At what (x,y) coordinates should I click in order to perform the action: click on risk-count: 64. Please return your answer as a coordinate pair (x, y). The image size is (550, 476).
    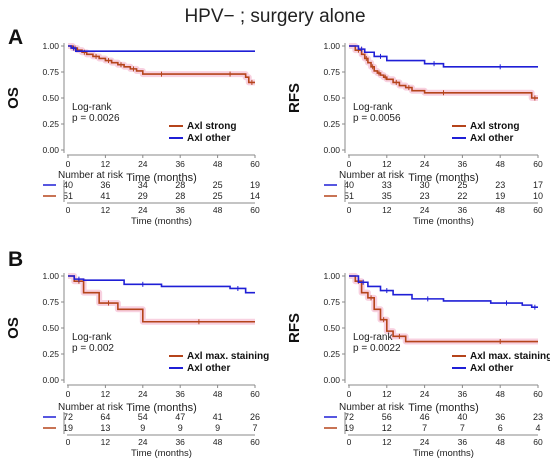
    Looking at the image, I should click on (105, 417).